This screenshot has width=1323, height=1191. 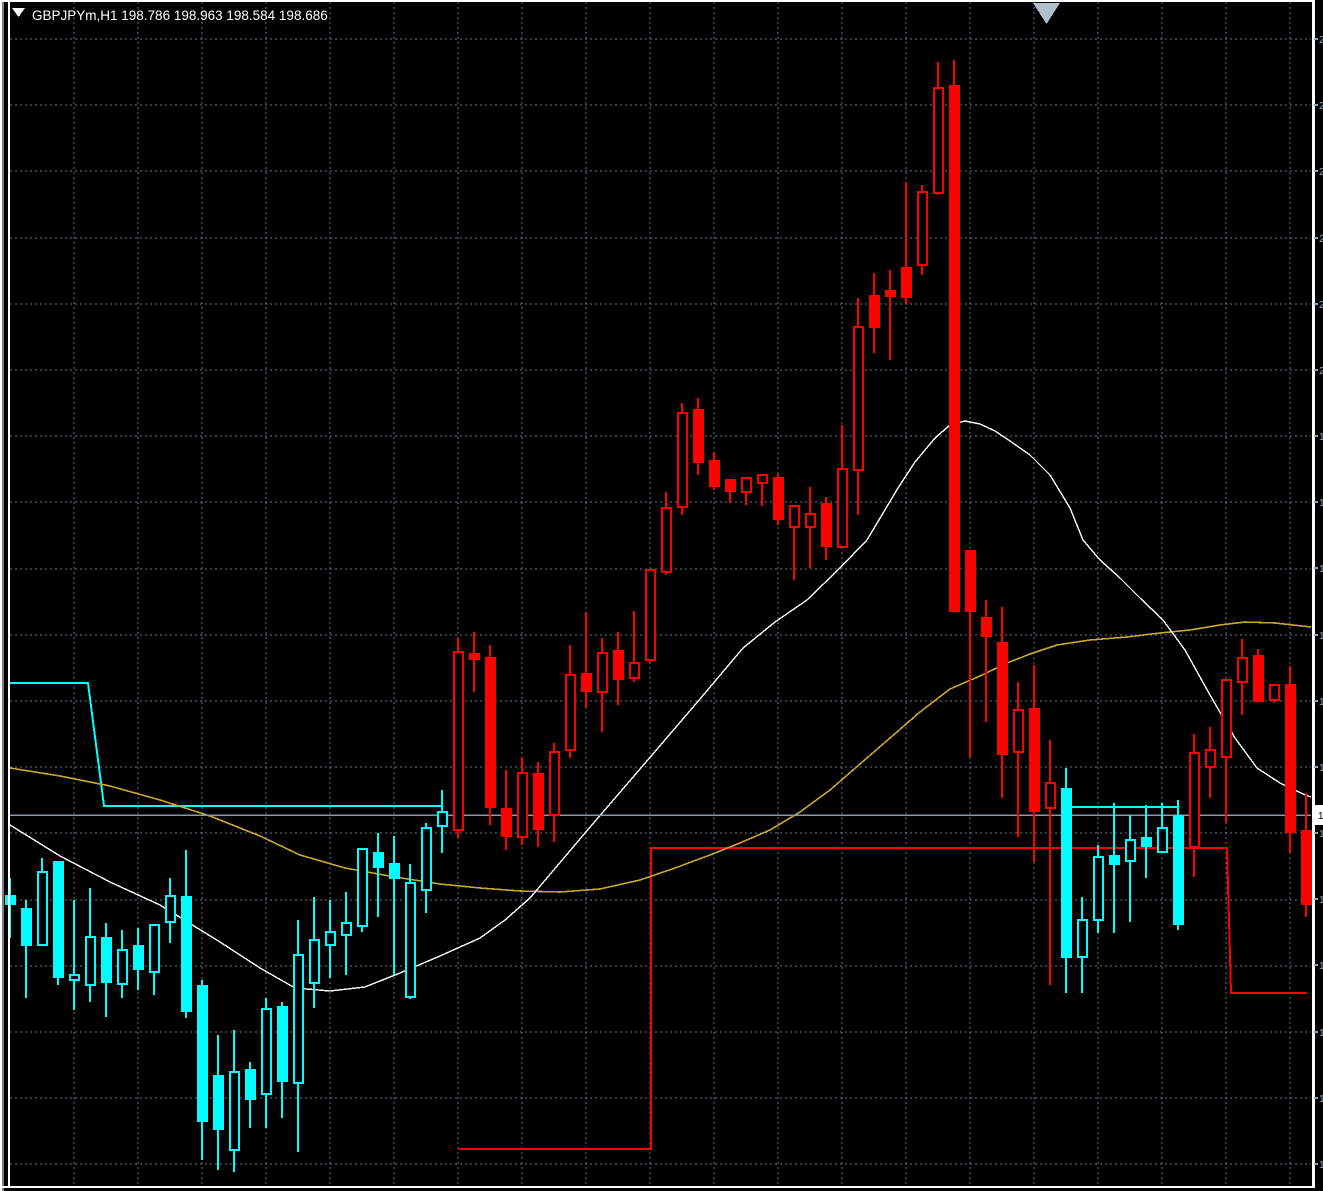 What do you see at coordinates (1046, 13) in the screenshot?
I see `scroll-shift-marker-icon` at bounding box center [1046, 13].